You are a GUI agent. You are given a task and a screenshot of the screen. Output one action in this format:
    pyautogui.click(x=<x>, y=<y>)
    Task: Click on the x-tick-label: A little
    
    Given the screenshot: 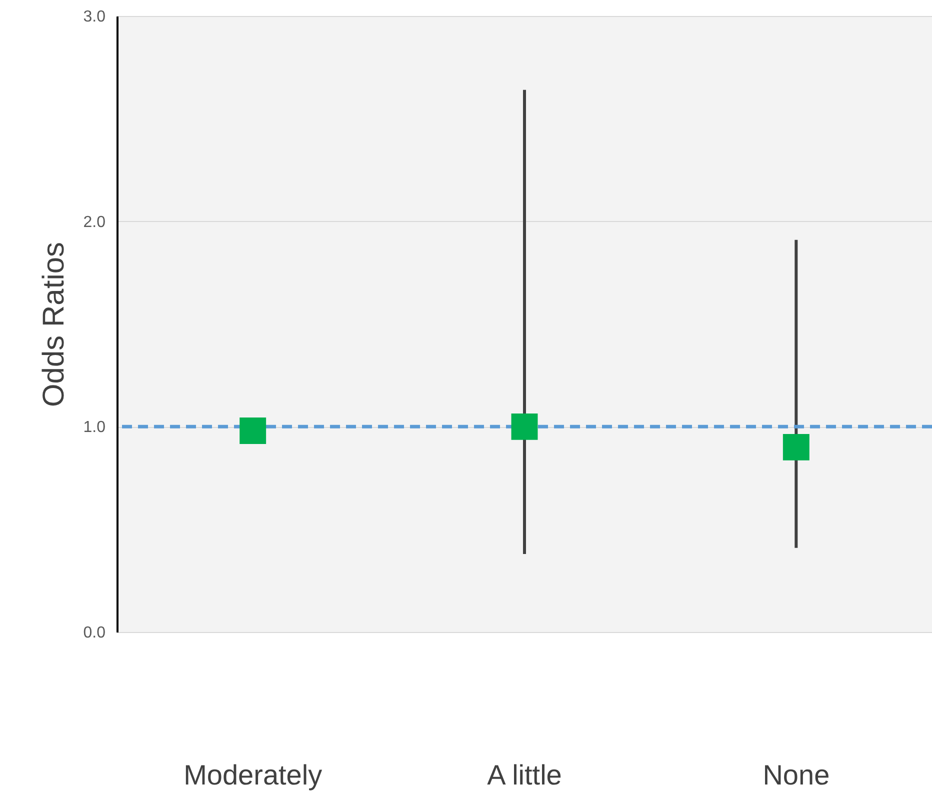 What is the action you would take?
    pyautogui.click(x=524, y=775)
    